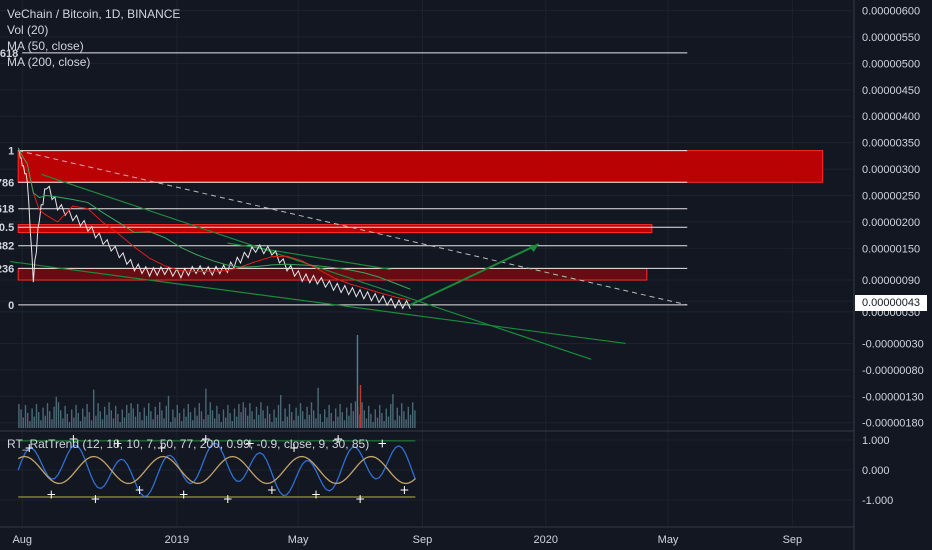  I want to click on y-tick-label: 0.00000450, so click(891, 91).